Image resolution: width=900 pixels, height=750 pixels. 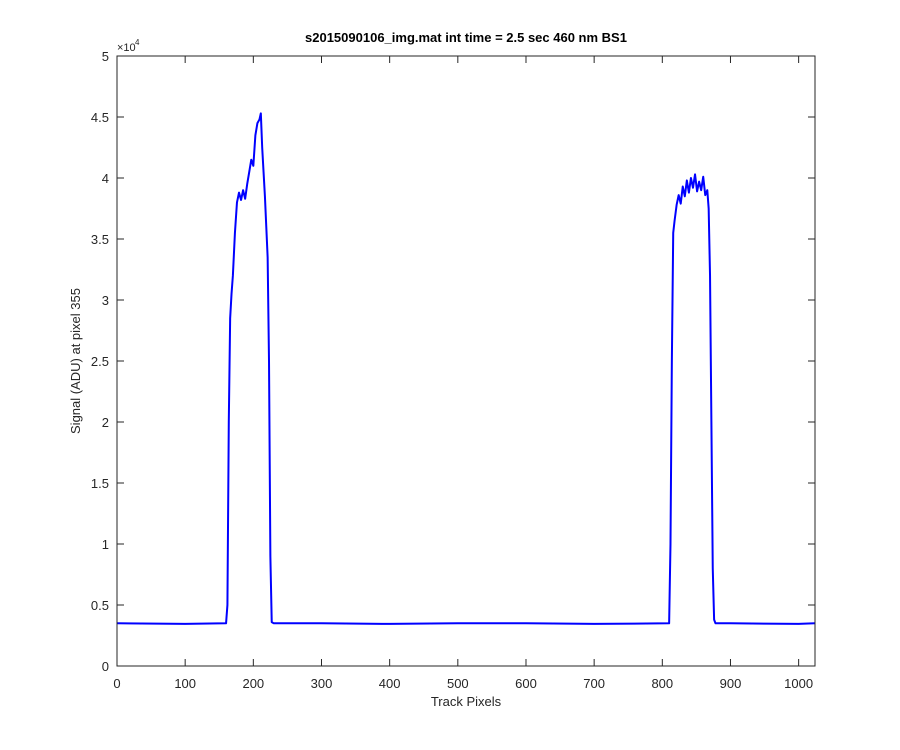 What do you see at coordinates (798, 683) in the screenshot?
I see `x-tick-label: 1000` at bounding box center [798, 683].